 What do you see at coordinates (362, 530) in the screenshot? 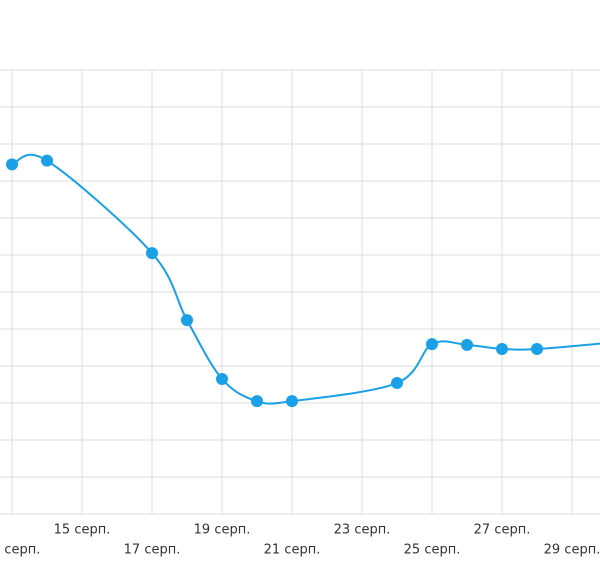
I see `x-tick-label: 23 серп.` at bounding box center [362, 530].